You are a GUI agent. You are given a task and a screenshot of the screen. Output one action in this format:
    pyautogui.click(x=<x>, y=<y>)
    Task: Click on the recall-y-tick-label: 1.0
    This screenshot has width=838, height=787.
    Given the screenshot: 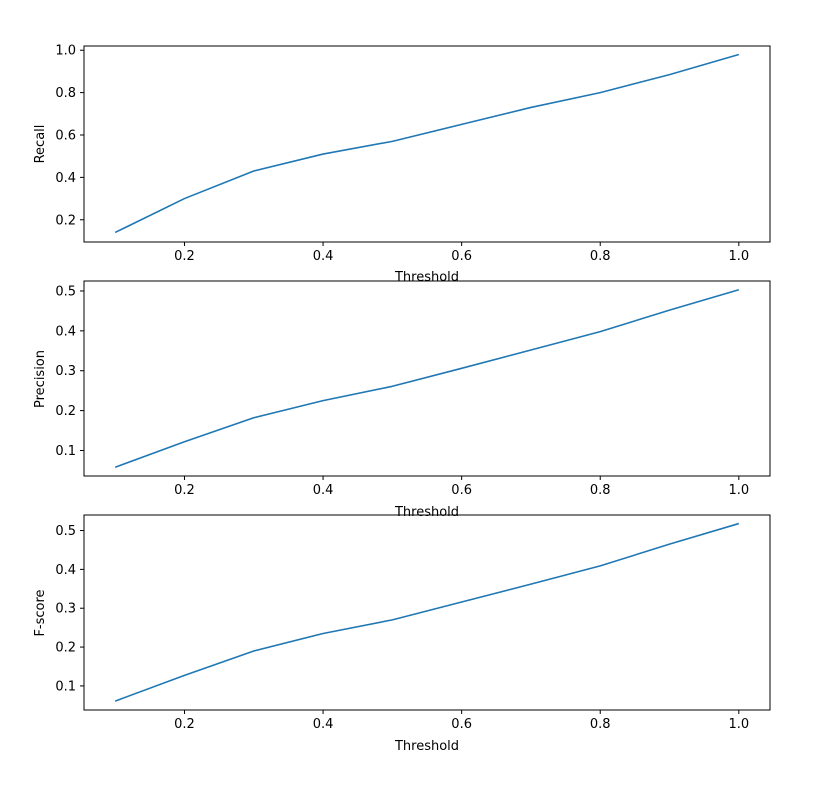 What is the action you would take?
    pyautogui.click(x=65, y=51)
    